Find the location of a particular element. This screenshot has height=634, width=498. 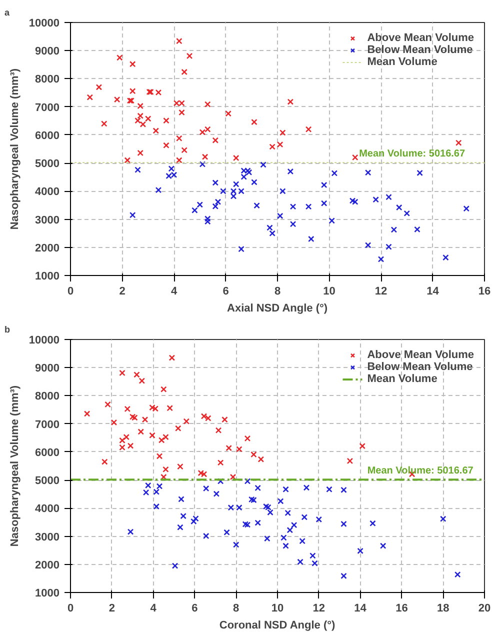

text: a is located at coordinates (7, 13).